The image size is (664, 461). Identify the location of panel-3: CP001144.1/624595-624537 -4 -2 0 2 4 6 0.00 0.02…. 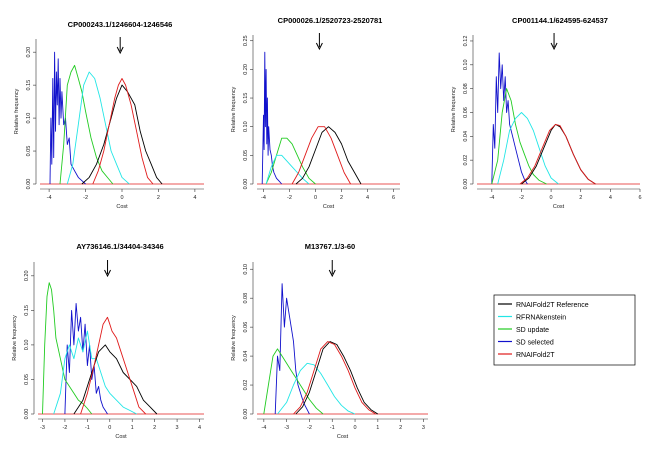
(546, 113).